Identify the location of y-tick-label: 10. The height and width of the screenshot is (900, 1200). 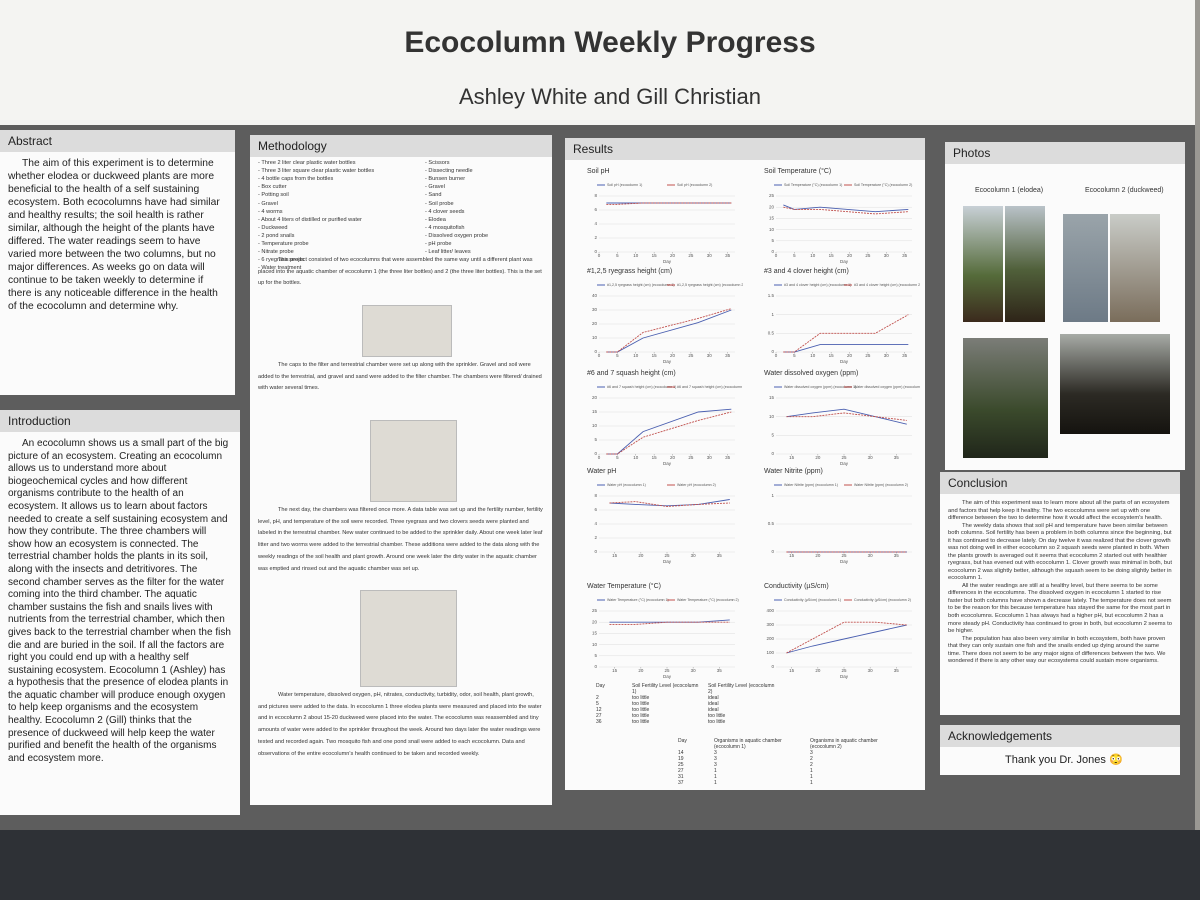
(772, 229).